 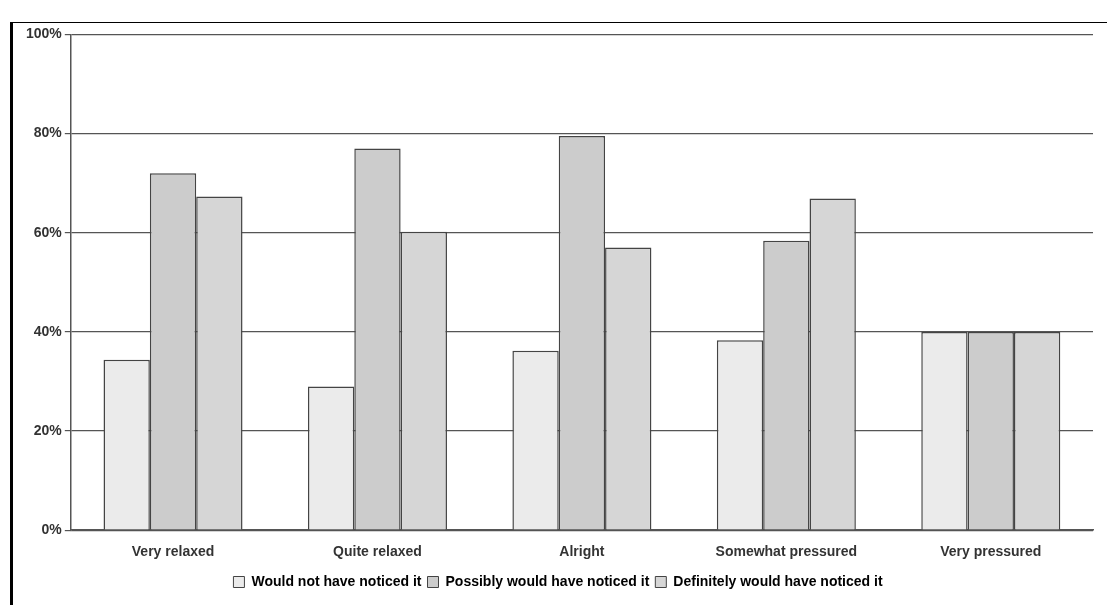 I want to click on y-tick-label: 0%, so click(x=52, y=529).